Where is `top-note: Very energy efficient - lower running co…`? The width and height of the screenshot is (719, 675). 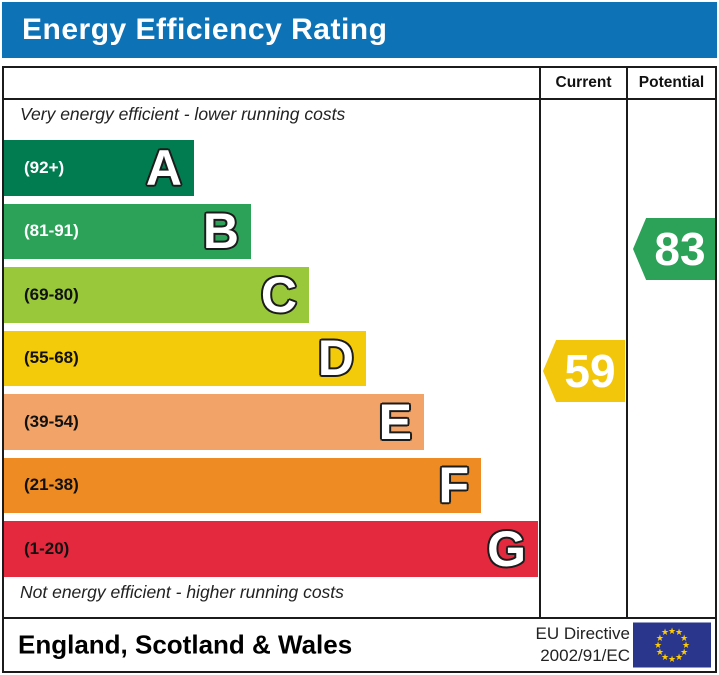
top-note: Very energy efficient - lower running co… is located at coordinates (183, 114).